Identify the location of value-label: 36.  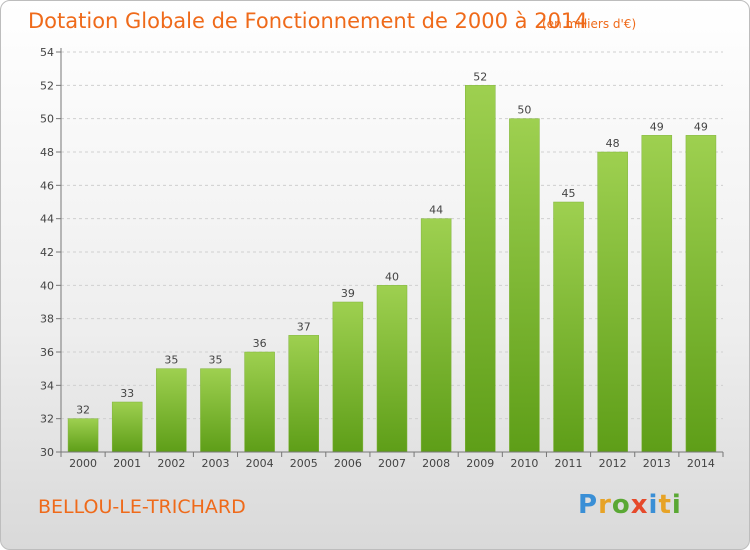
(260, 343).